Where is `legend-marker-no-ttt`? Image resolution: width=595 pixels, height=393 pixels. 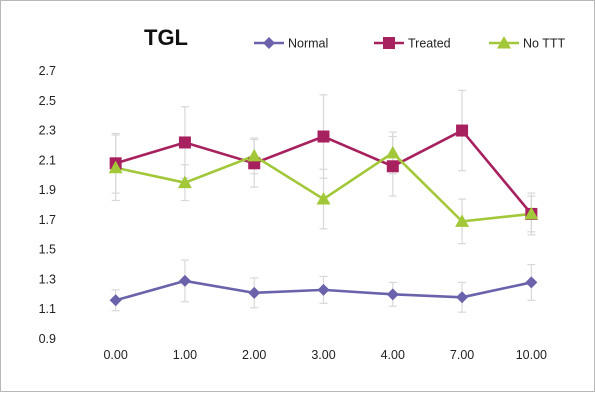 legend-marker-no-ttt is located at coordinates (504, 42).